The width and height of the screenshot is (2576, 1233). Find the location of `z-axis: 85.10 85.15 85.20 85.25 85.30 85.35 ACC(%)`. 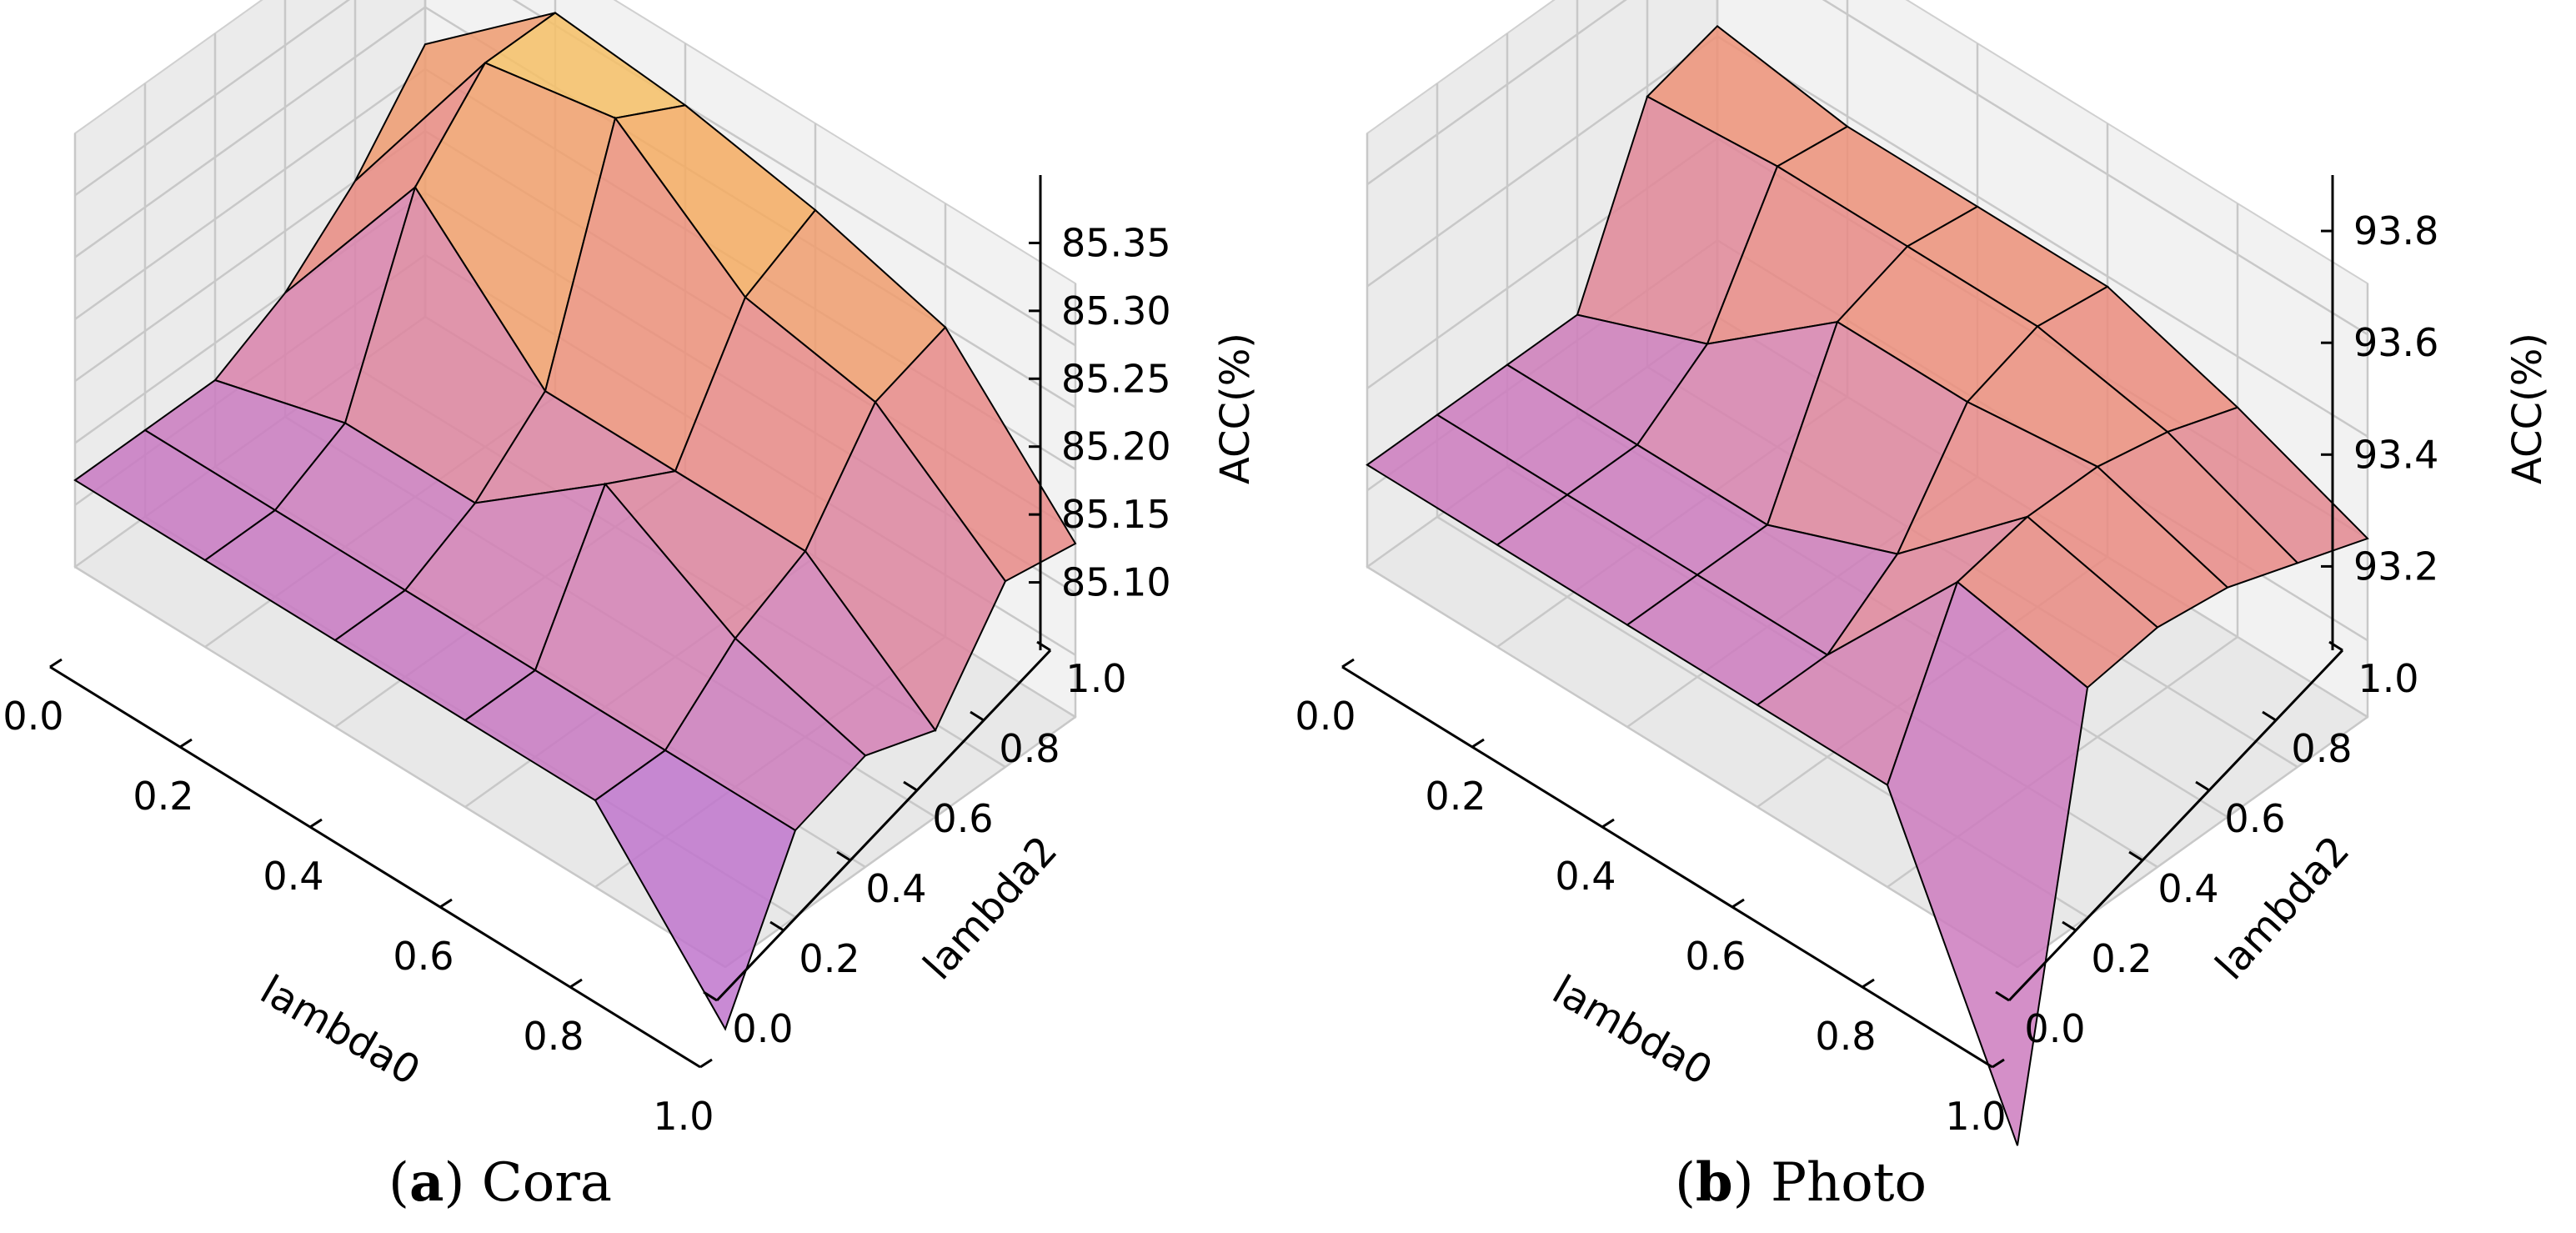

z-axis: 85.10 85.15 85.20 85.25 85.30 85.35 ACC(%) is located at coordinates (1144, 412).